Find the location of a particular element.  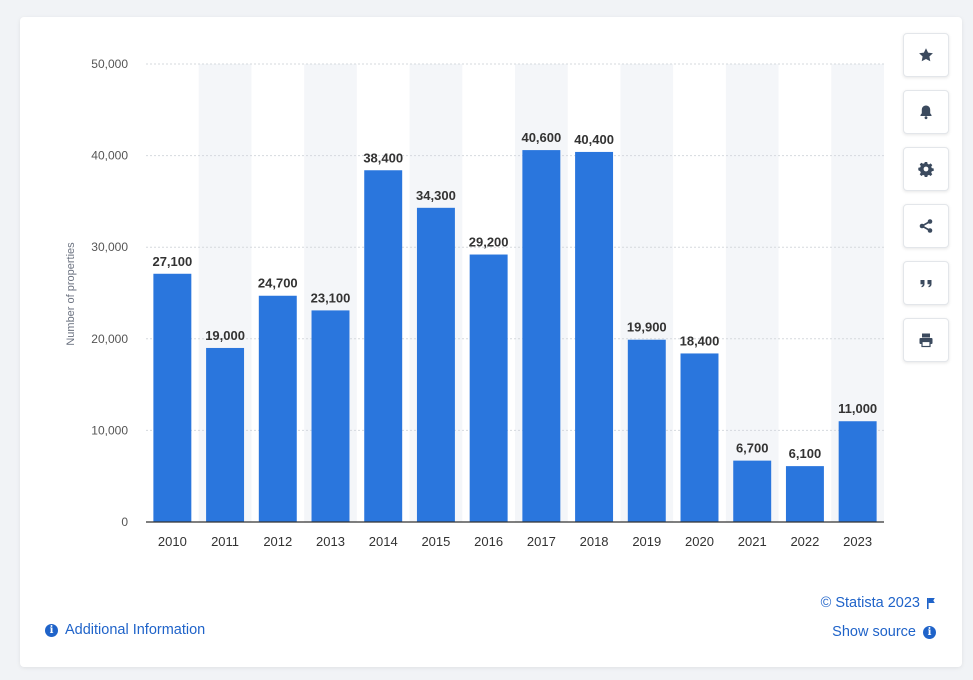

data-label: 27,100 is located at coordinates (172, 261).